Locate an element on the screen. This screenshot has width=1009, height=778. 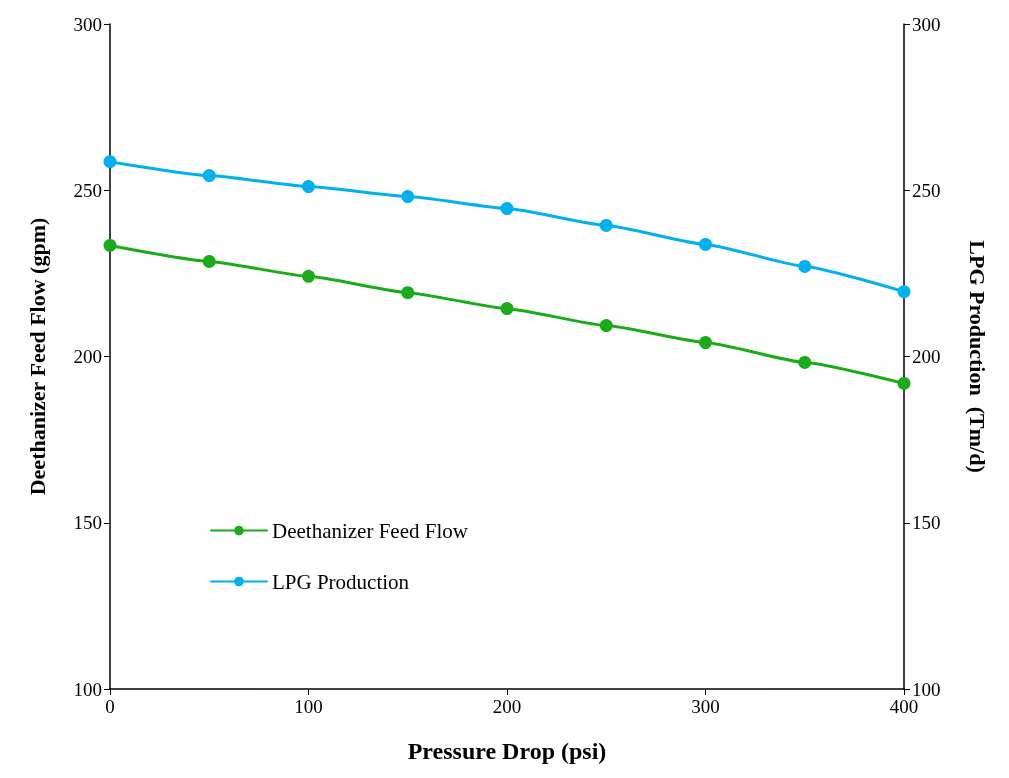
y-tick-label: 150 is located at coordinates (87, 523).